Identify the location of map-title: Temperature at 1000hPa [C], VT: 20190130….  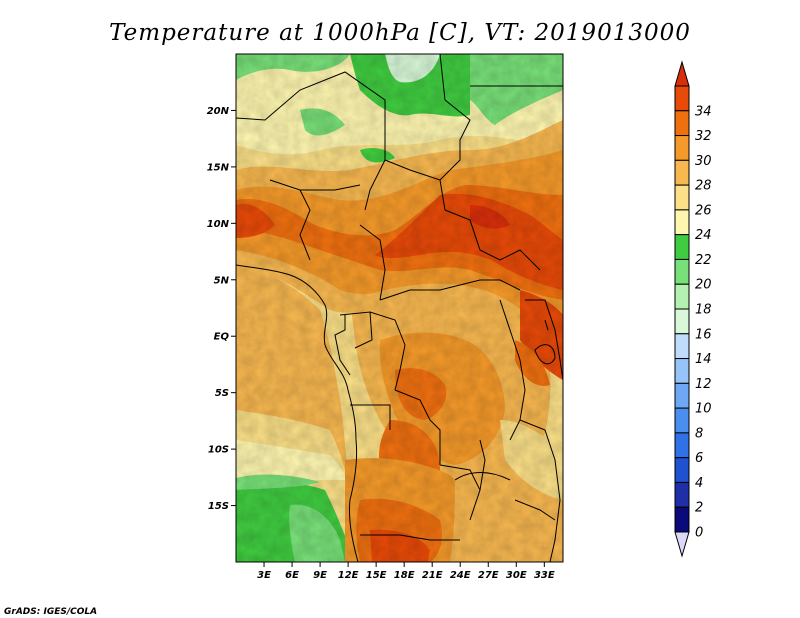
(400, 33).